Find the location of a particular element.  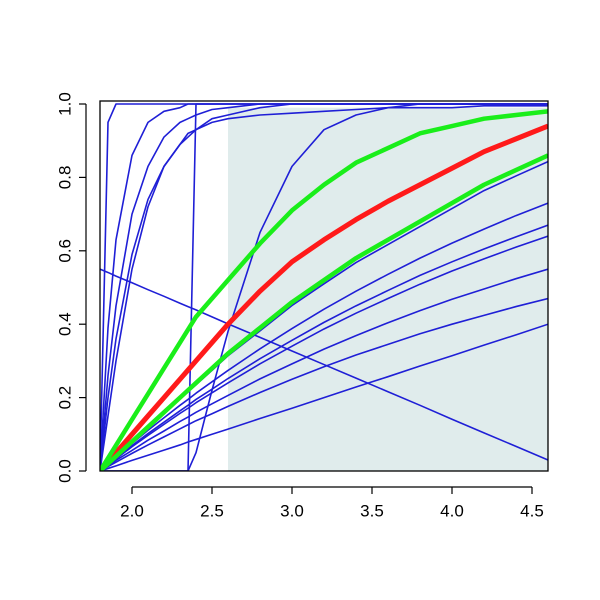

x-tick-label: 3.0 is located at coordinates (292, 510).